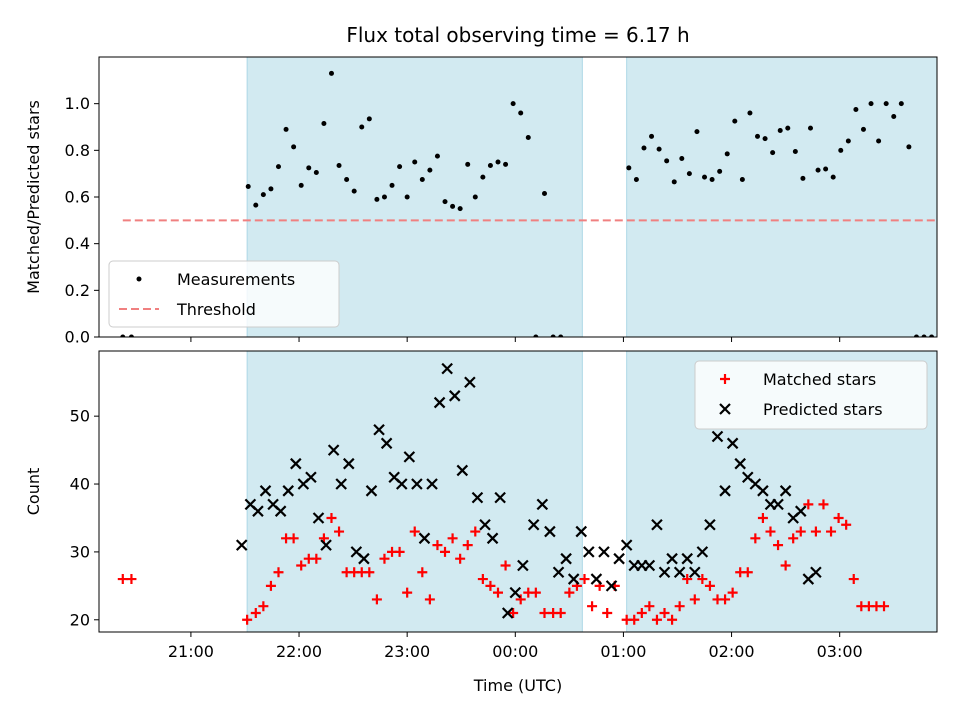  What do you see at coordinates (33, 492) in the screenshot?
I see `y-axis-label: Count` at bounding box center [33, 492].